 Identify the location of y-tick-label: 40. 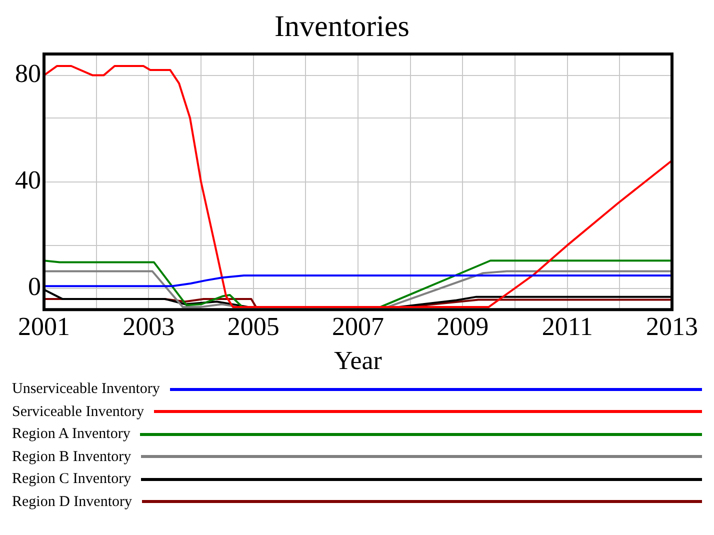
(28, 180).